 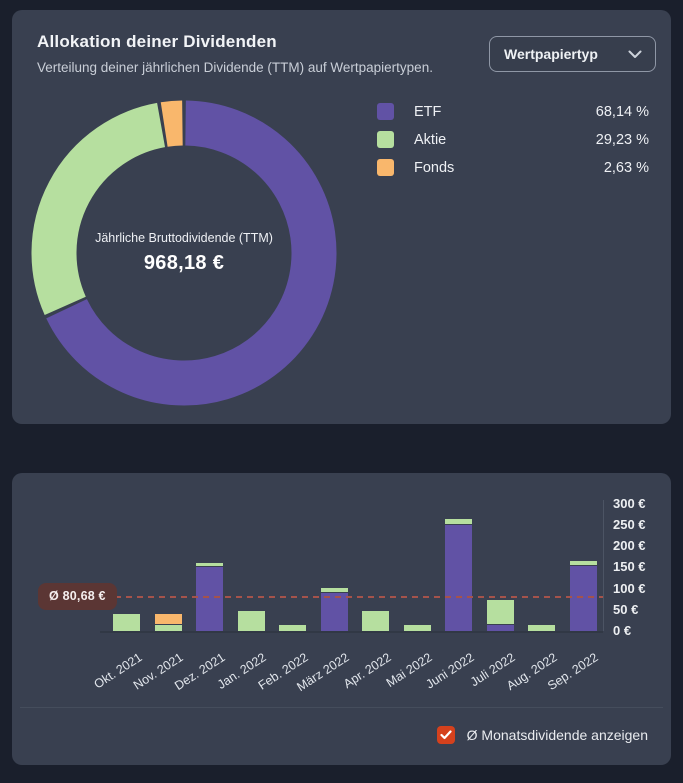 What do you see at coordinates (98, 209) in the screenshot?
I see `donut-segment-aktie` at bounding box center [98, 209].